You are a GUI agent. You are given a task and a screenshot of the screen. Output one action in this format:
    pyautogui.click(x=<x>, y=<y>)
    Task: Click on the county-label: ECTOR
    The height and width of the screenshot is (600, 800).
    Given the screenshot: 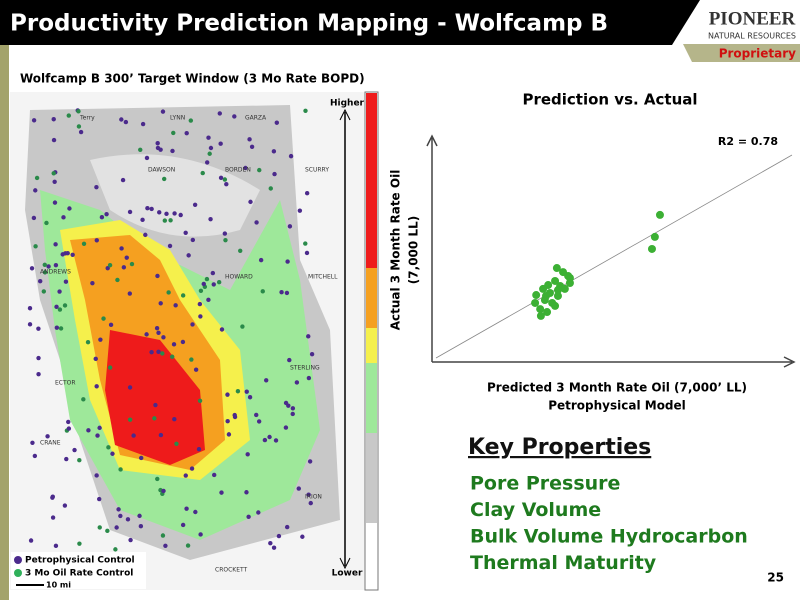 What is the action you would take?
    pyautogui.click(x=65, y=383)
    